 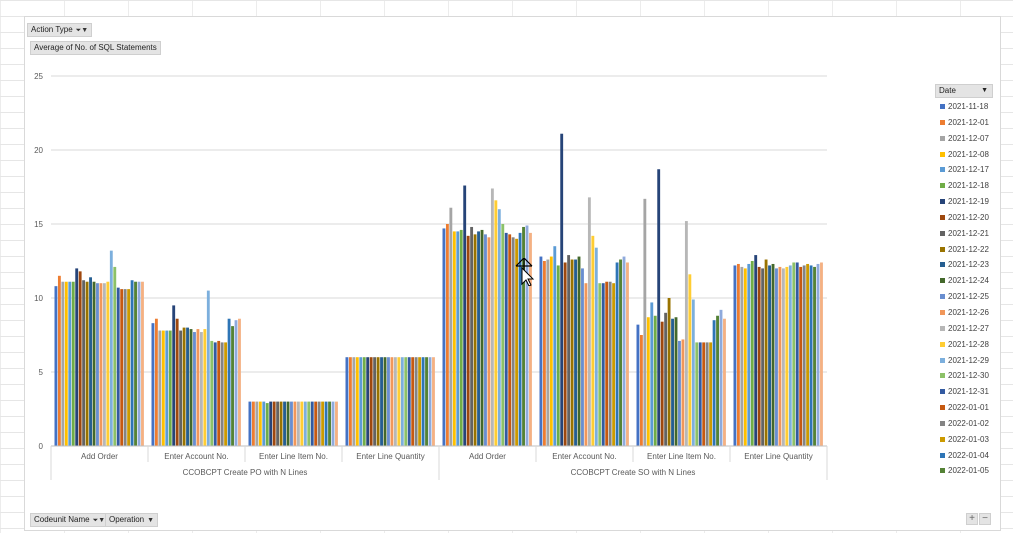 What do you see at coordinates (778, 456) in the screenshot?
I see `x-tick-label: Enter Line Quantity` at bounding box center [778, 456].